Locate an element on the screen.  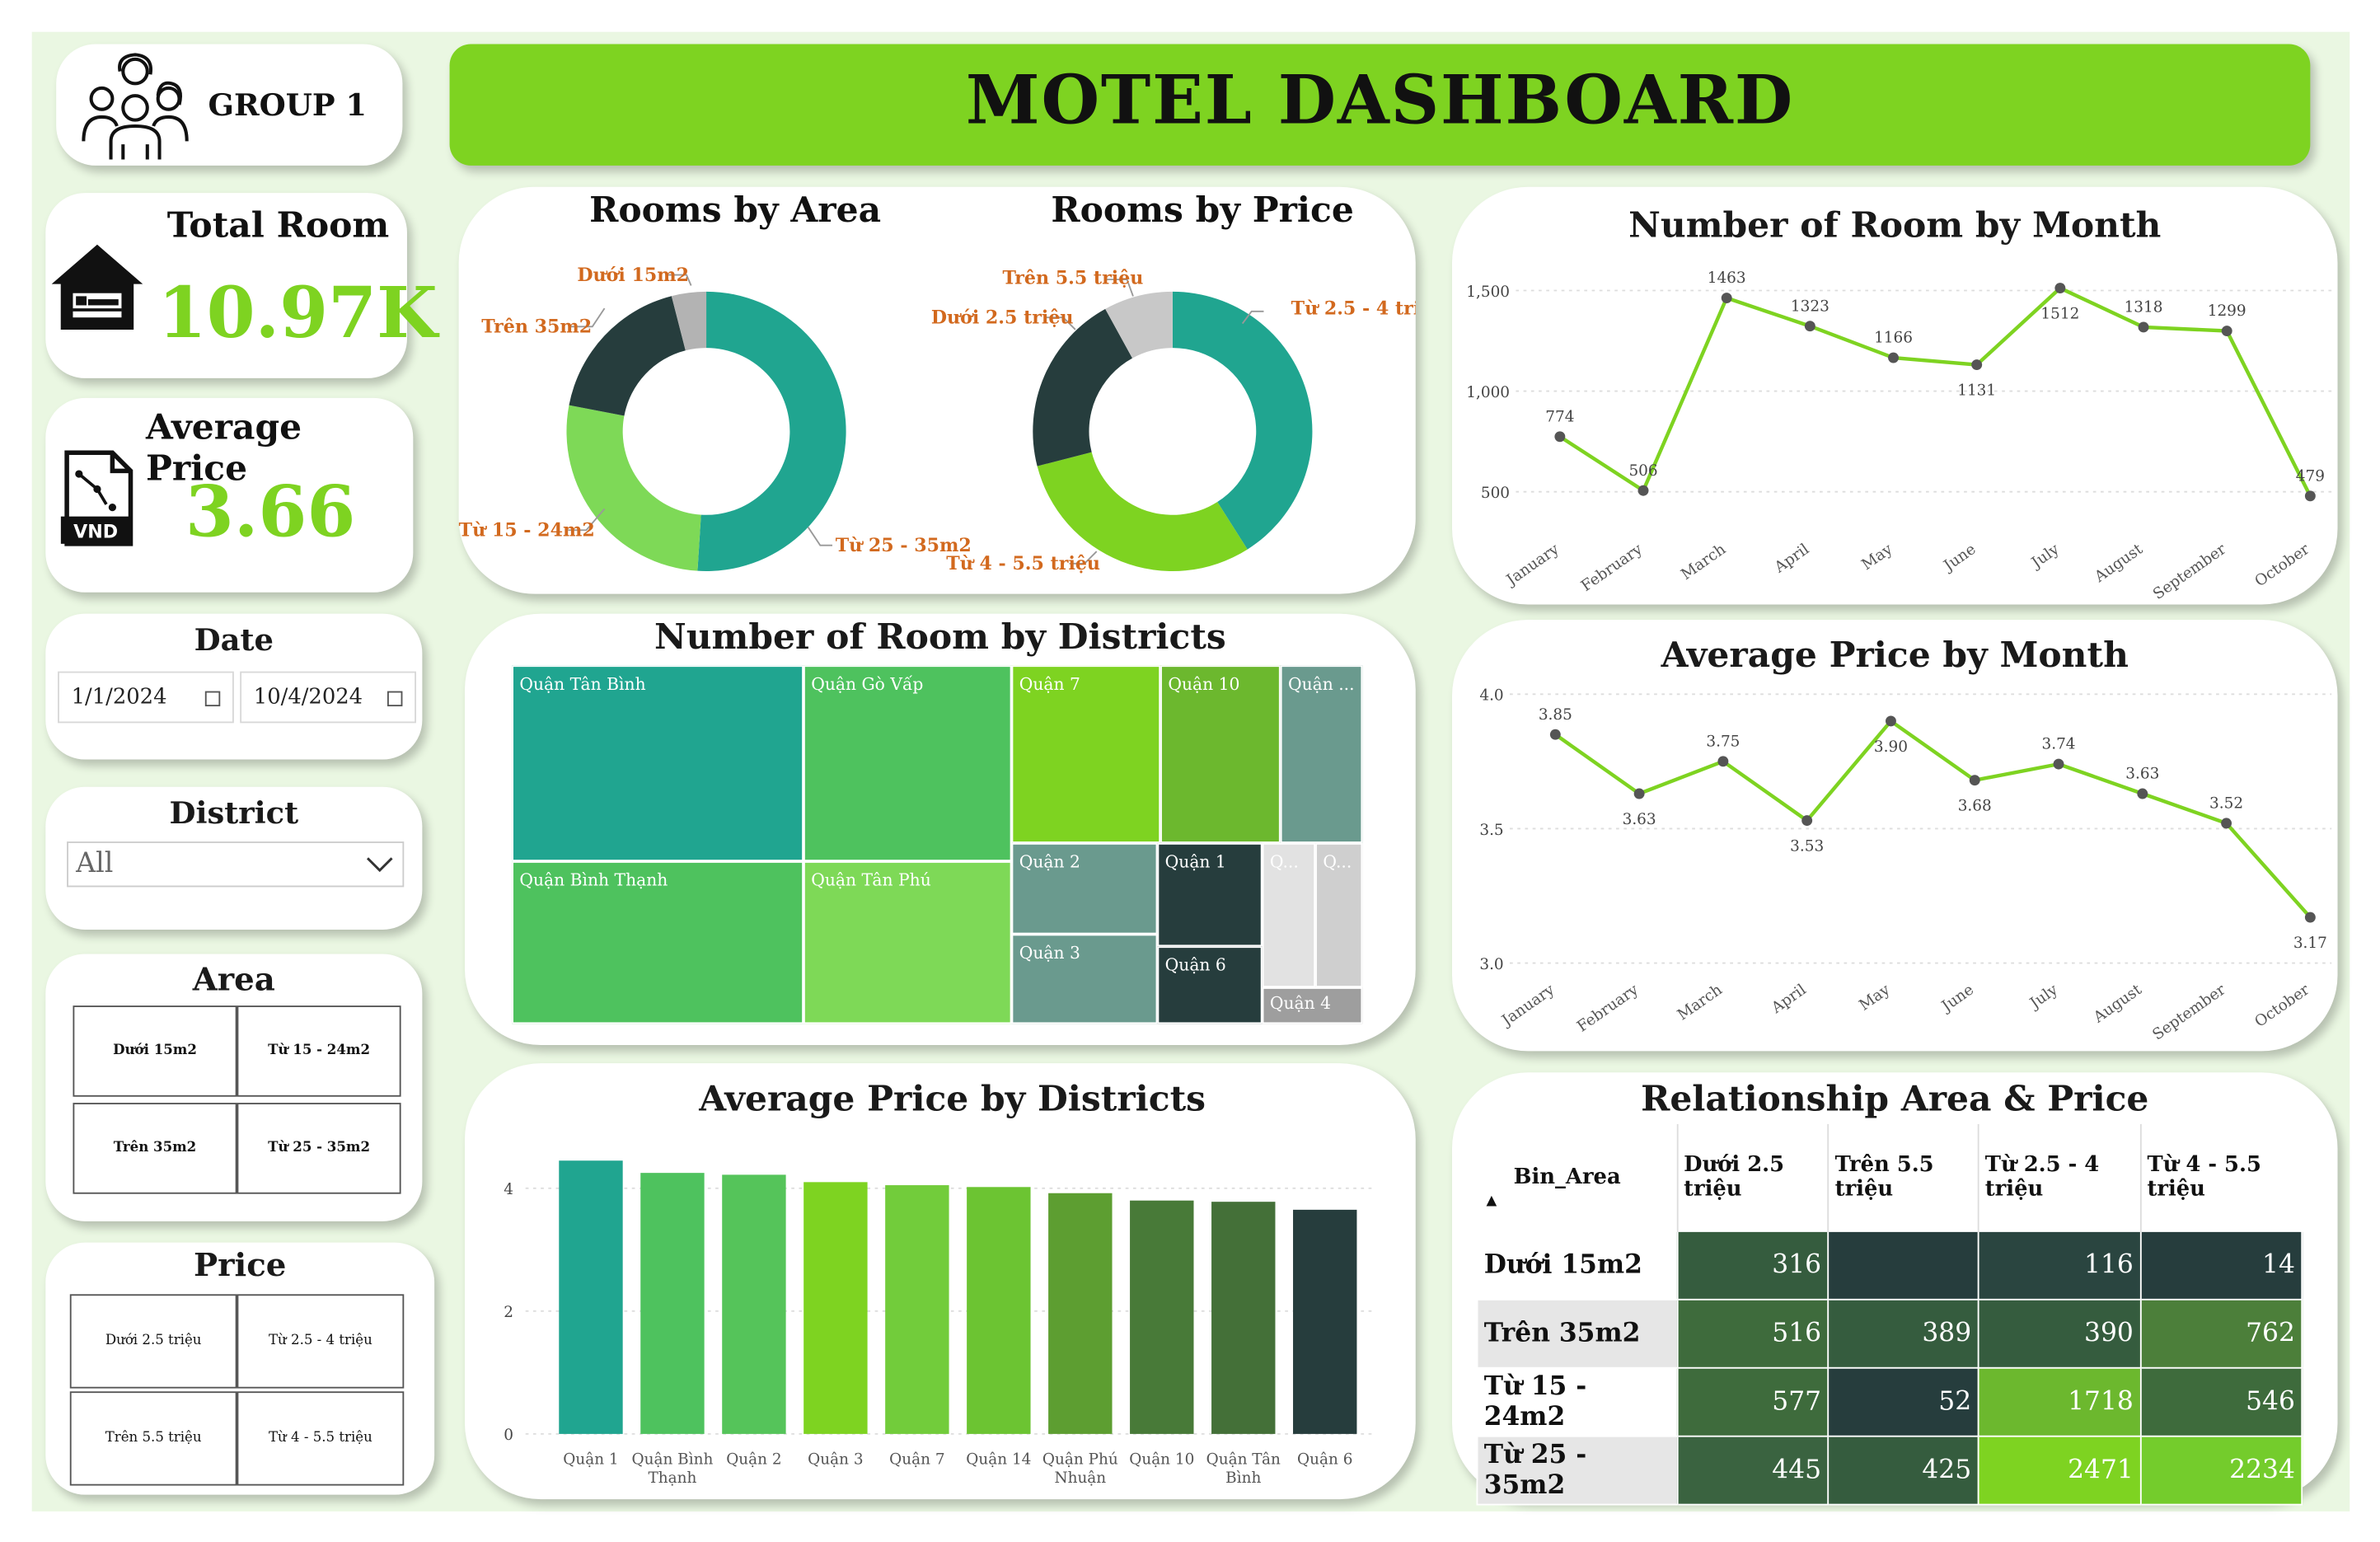
y-tick-label: 1,500 is located at coordinates (1488, 292).